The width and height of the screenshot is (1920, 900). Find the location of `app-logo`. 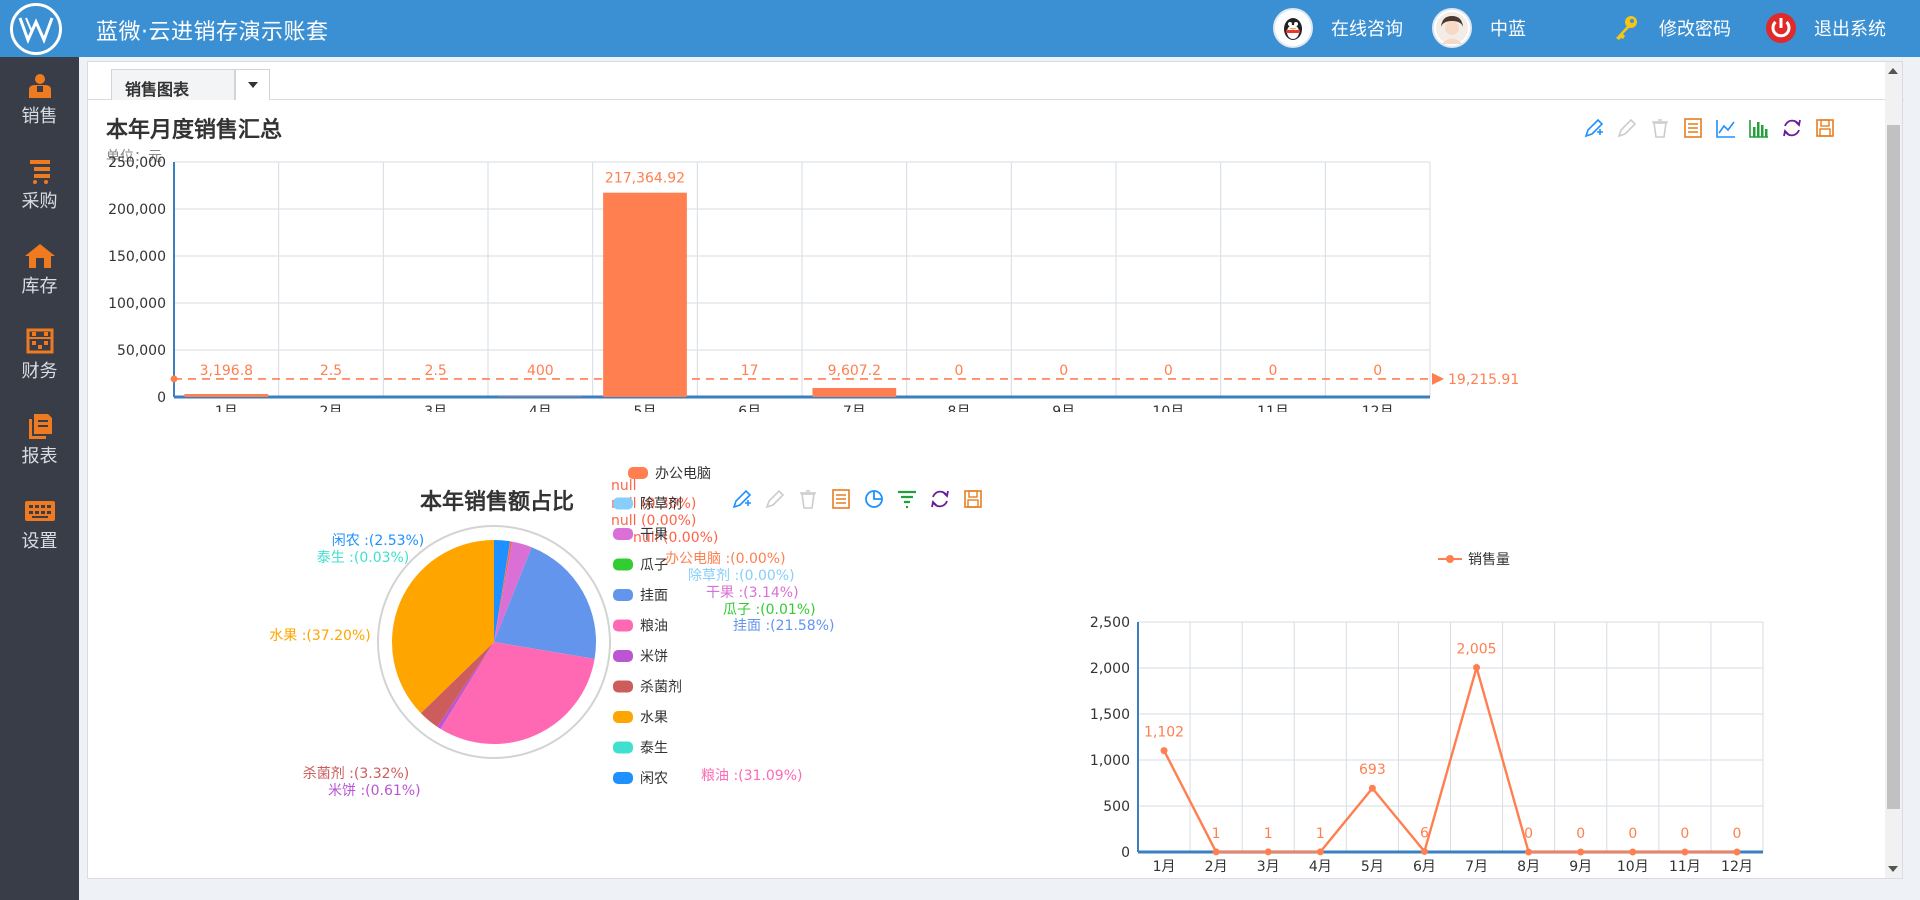

app-logo is located at coordinates (36, 29).